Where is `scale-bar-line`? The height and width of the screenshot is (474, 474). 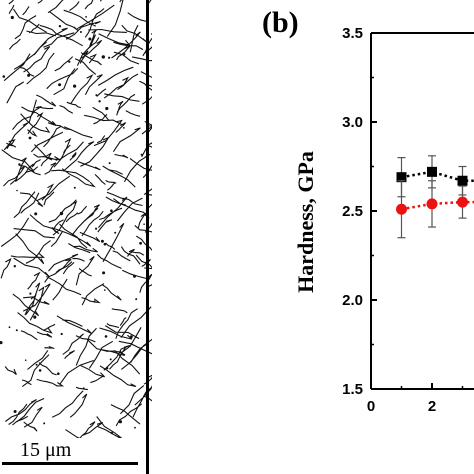 scale-bar-line is located at coordinates (70, 463).